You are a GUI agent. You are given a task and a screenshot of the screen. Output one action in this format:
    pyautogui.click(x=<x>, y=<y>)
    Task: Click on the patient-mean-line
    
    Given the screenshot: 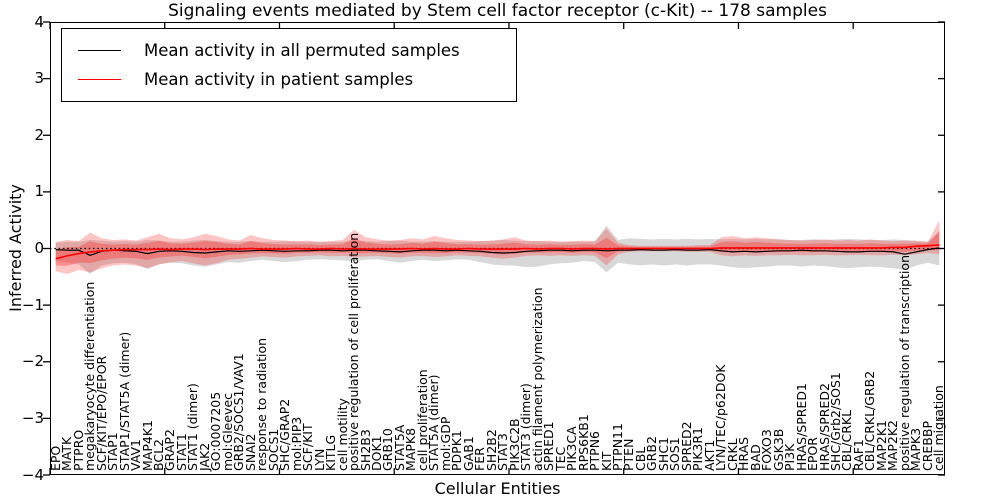 What is the action you would take?
    pyautogui.click(x=497, y=252)
    